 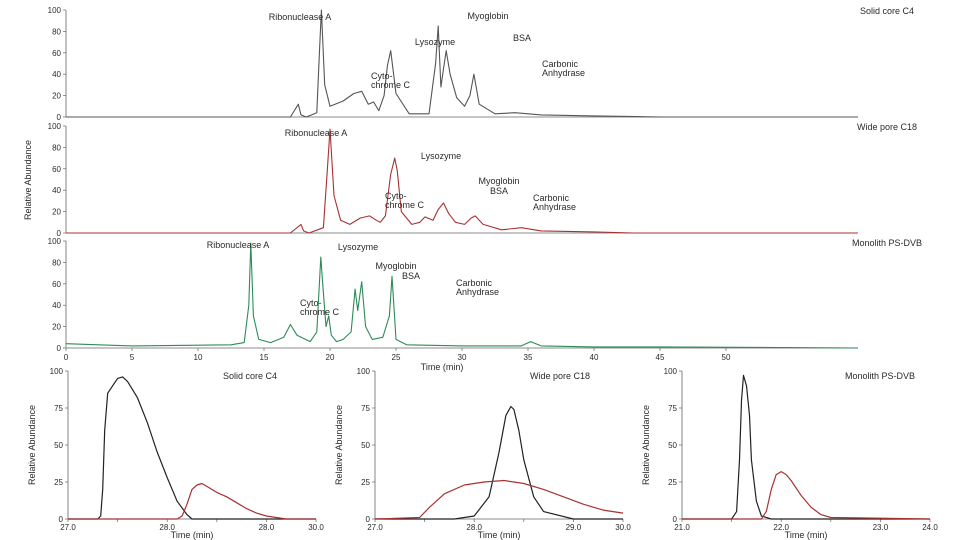 I want to click on x-tick-label: 30, so click(x=462, y=357).